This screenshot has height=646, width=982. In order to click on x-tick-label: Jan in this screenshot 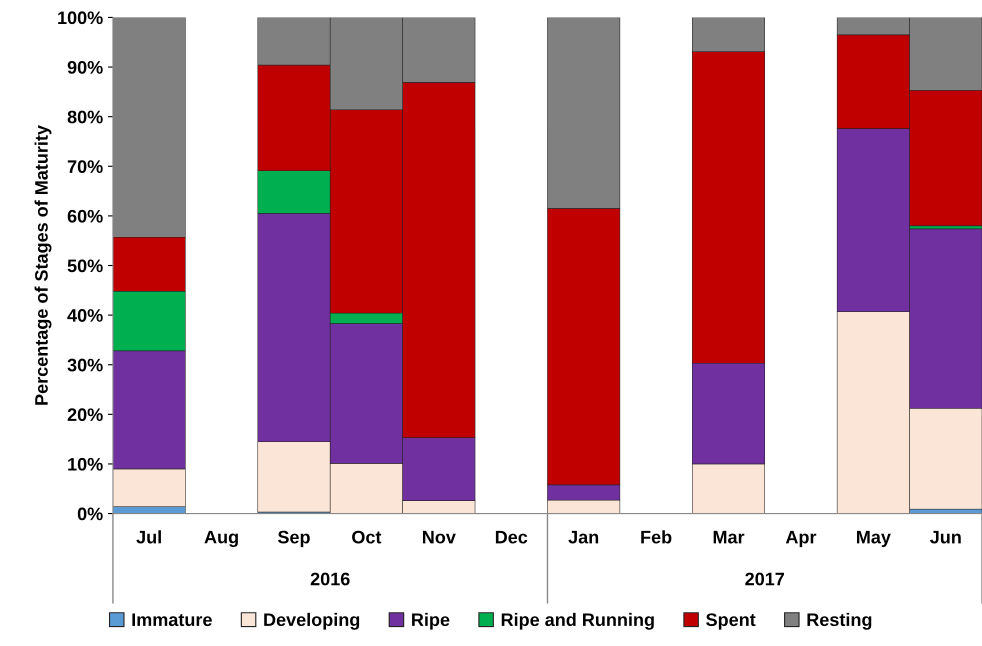, I will do `click(583, 537)`.